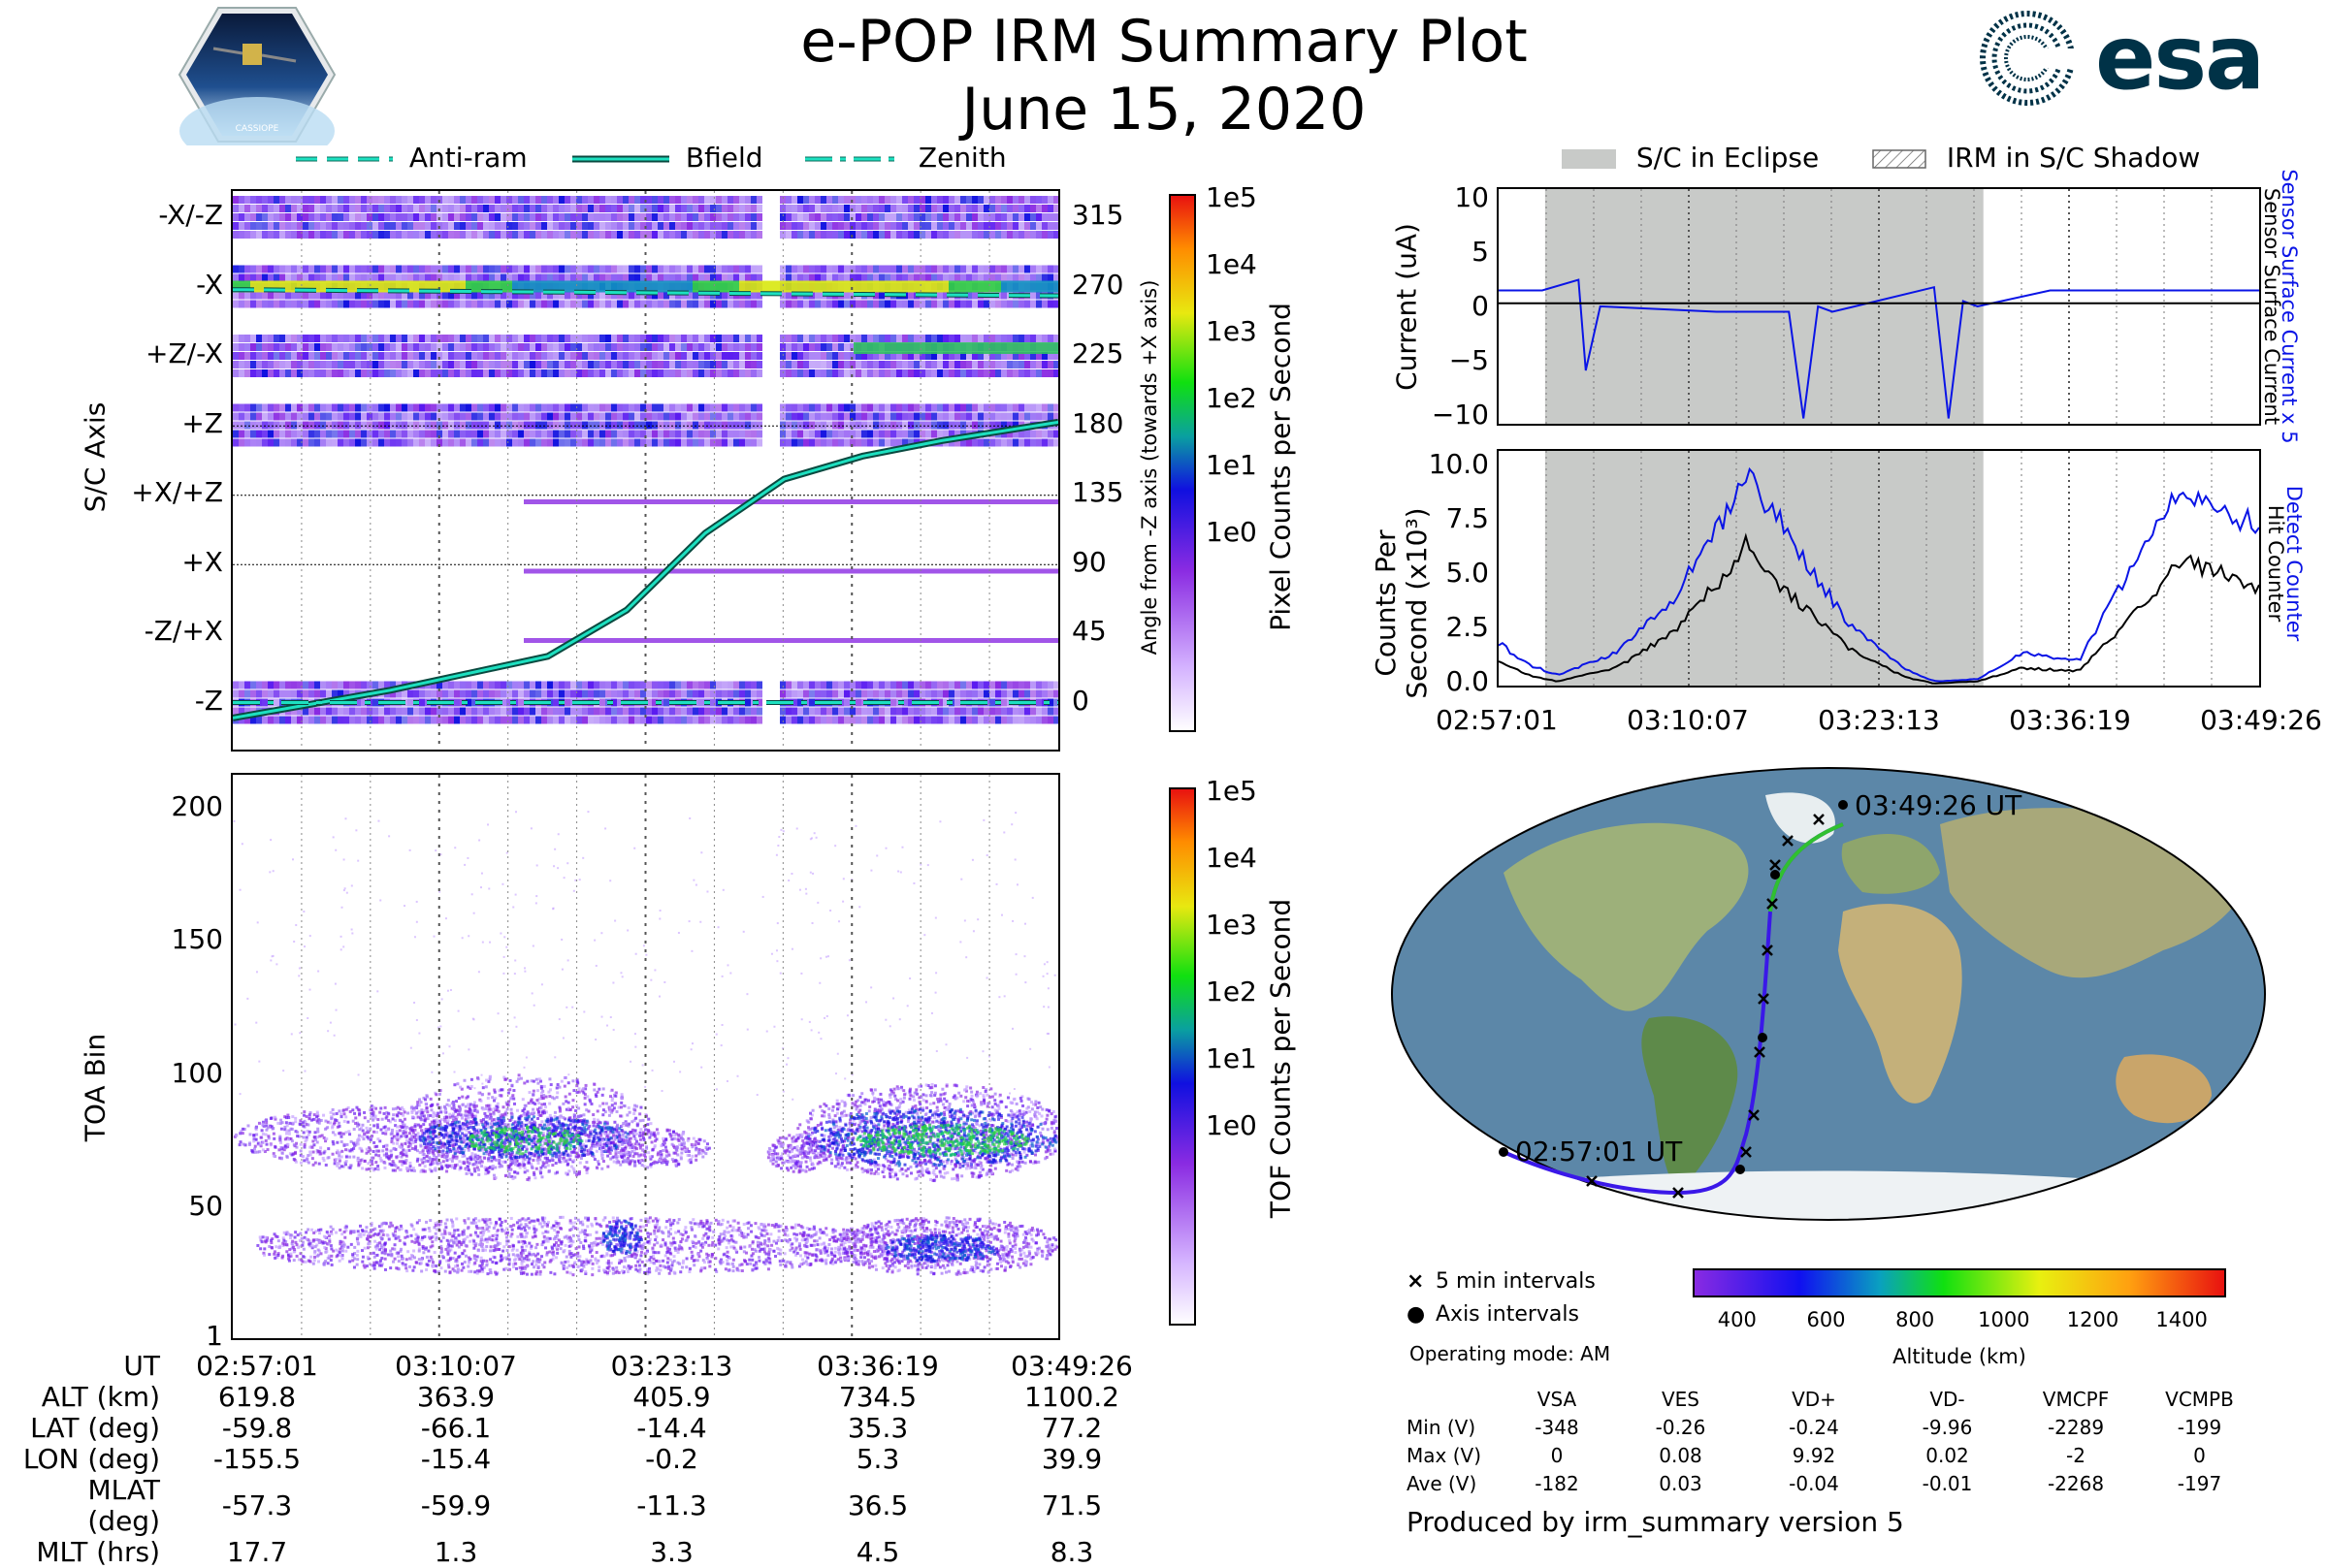  Describe the element at coordinates (791, 640) in the screenshot. I see `pixel-thin-band` at that location.